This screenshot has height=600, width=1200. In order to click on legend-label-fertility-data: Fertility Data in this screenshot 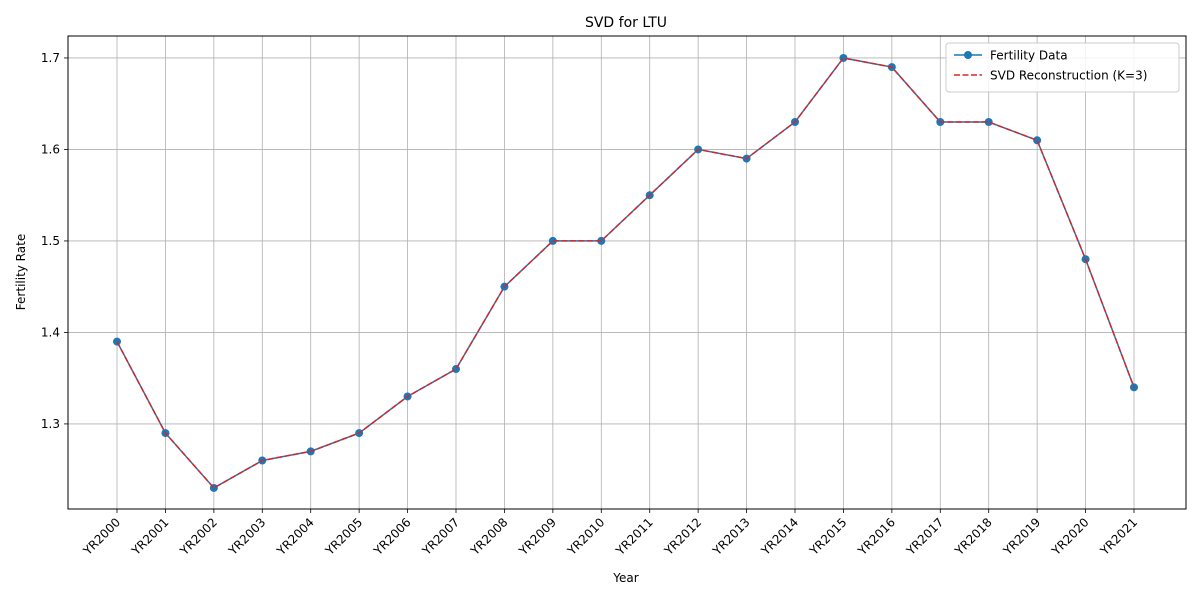, I will do `click(1029, 56)`.